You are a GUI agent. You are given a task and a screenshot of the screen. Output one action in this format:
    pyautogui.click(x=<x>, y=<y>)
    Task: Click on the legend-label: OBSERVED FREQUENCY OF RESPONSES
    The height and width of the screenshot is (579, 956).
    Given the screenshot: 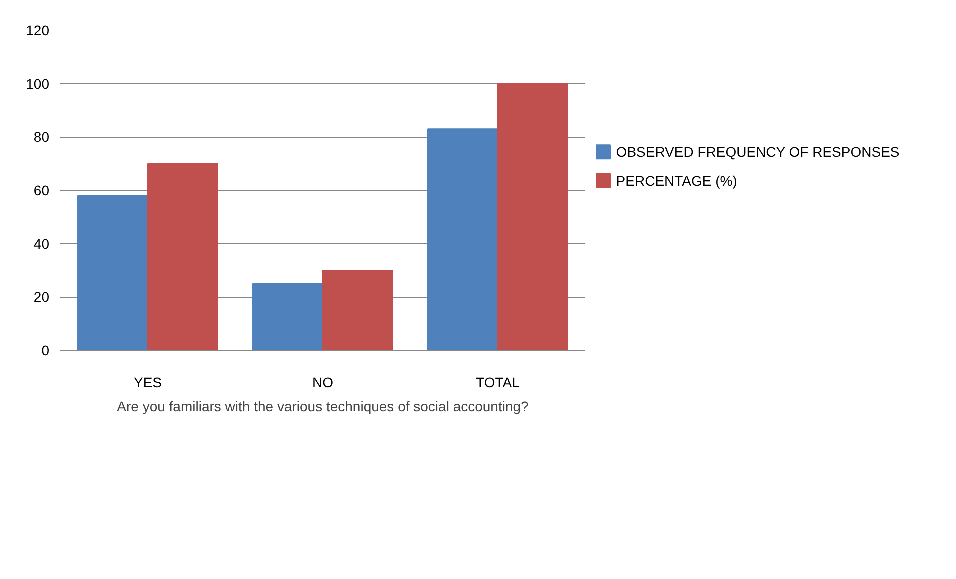 What is the action you would take?
    pyautogui.click(x=758, y=152)
    